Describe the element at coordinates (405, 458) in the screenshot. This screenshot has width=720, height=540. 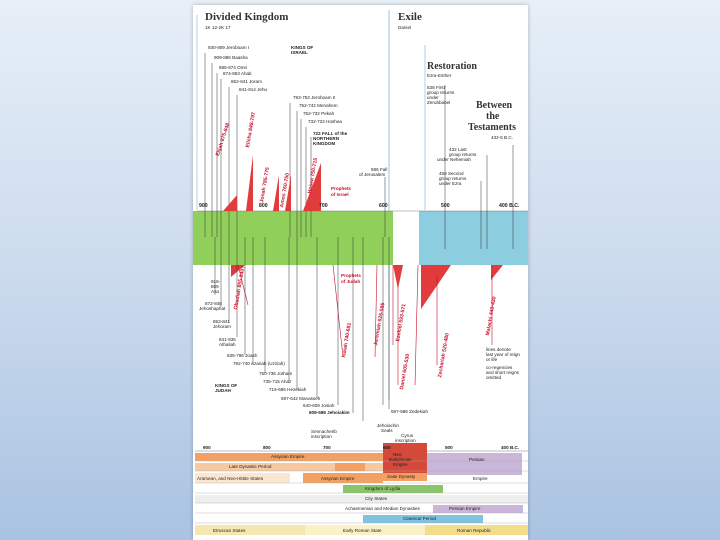
I see `babylon-band` at that location.